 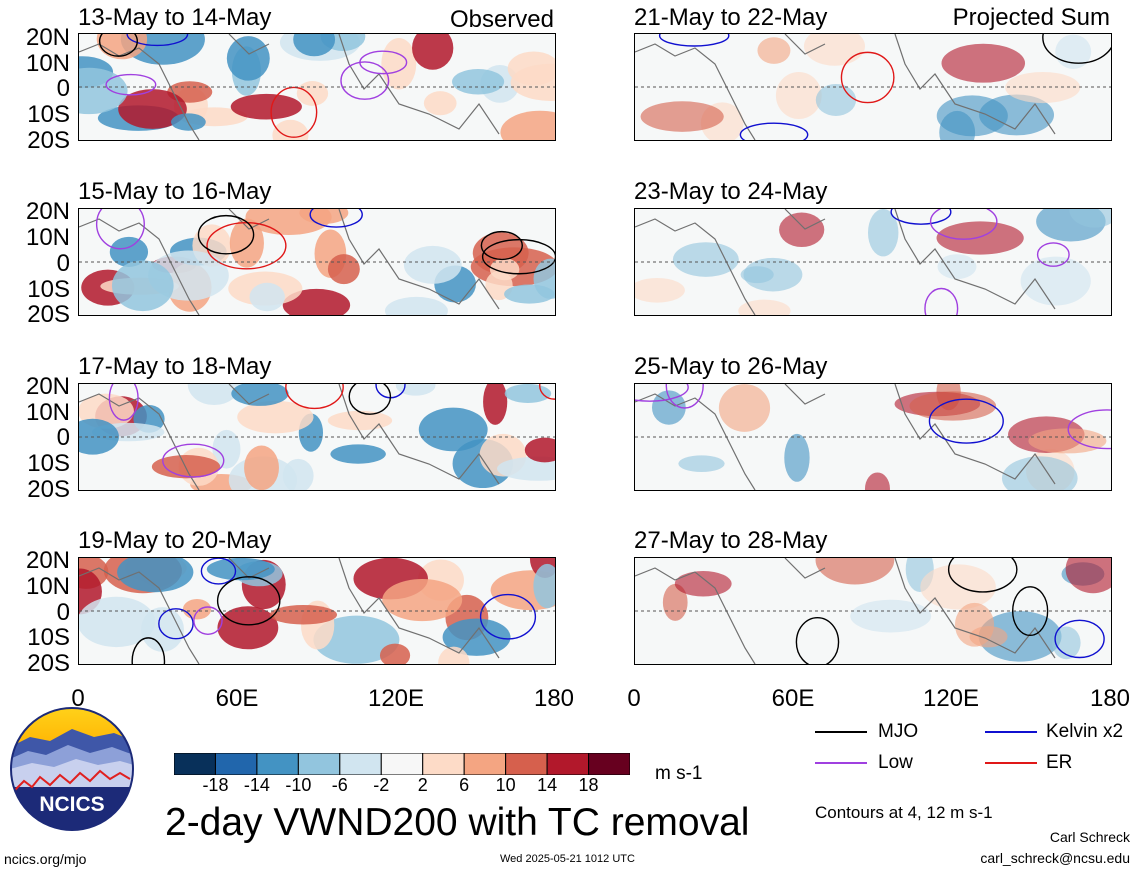 I want to click on footer-url: ncics.org/mjo, so click(x=45, y=859).